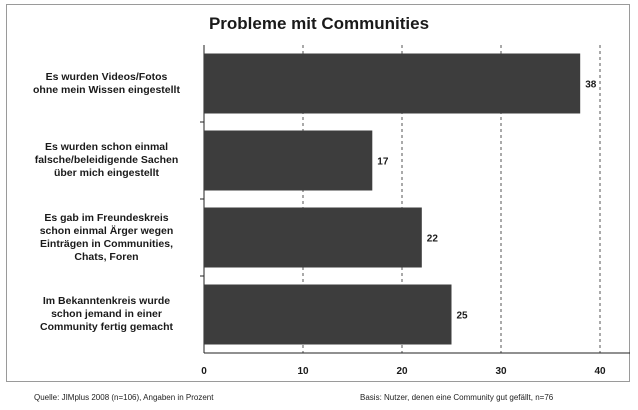  Describe the element at coordinates (463, 316) in the screenshot. I see `data-label: 25` at that location.